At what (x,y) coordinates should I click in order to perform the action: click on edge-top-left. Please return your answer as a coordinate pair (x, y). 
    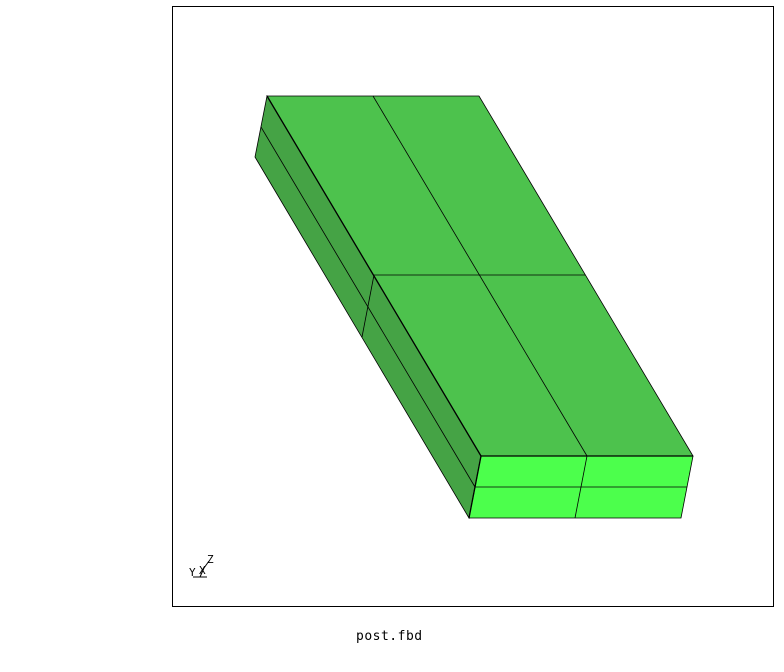
    Looking at the image, I should click on (374, 276).